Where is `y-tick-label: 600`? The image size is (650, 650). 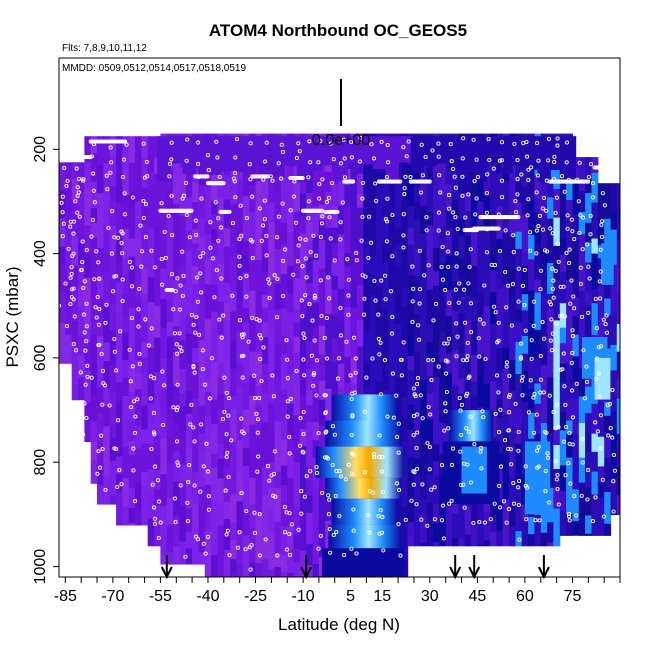 y-tick-label: 600 is located at coordinates (40, 357).